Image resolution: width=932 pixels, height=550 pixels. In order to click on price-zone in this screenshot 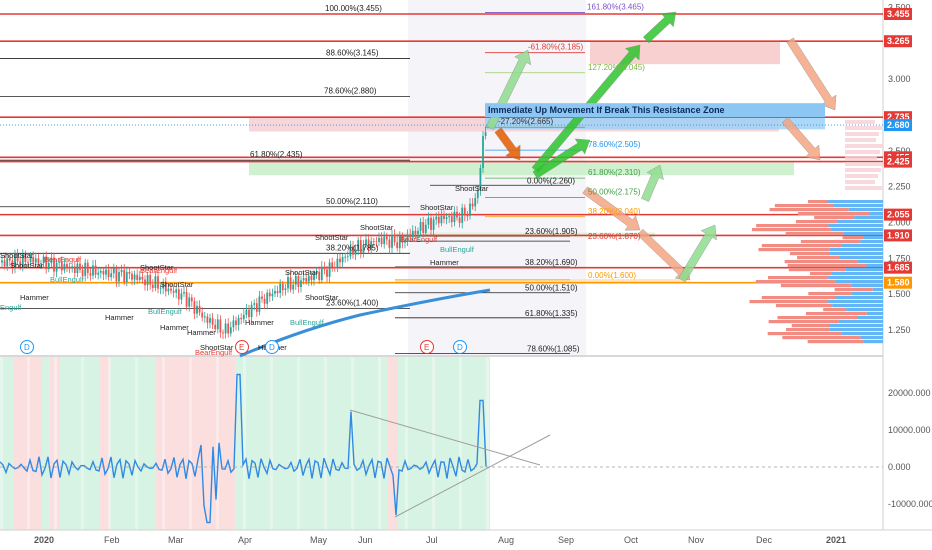, I will do `click(521, 169)`.